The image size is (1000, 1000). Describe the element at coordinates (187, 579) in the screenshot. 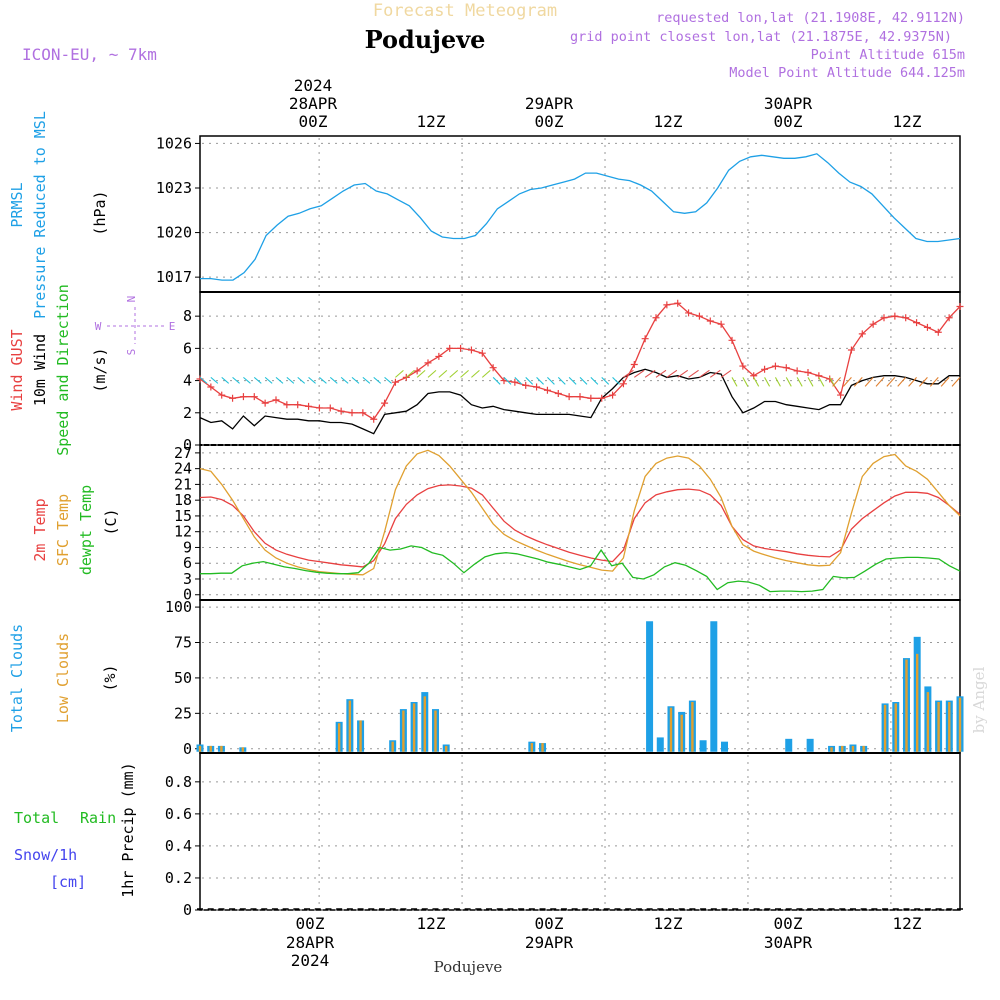

I see `temp-ytick-label: 3` at that location.